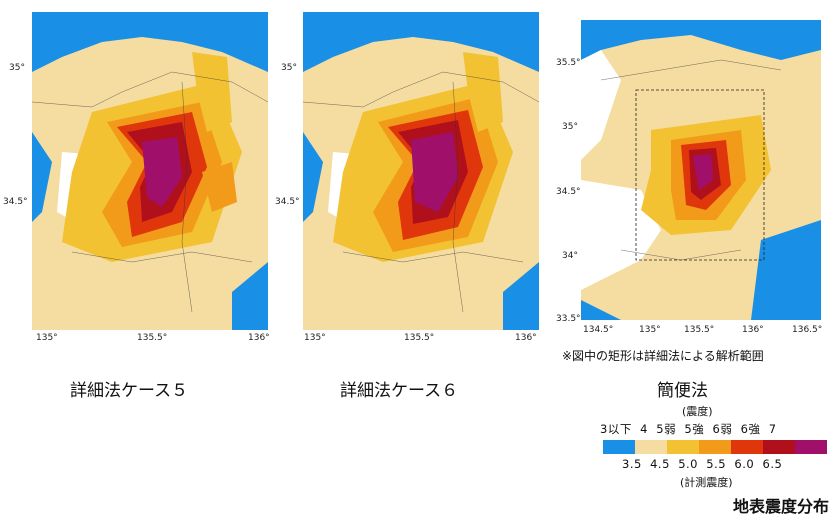 This screenshot has height=521, width=835. Describe the element at coordinates (570, 256) in the screenshot. I see `y-tick: 34°` at that location.